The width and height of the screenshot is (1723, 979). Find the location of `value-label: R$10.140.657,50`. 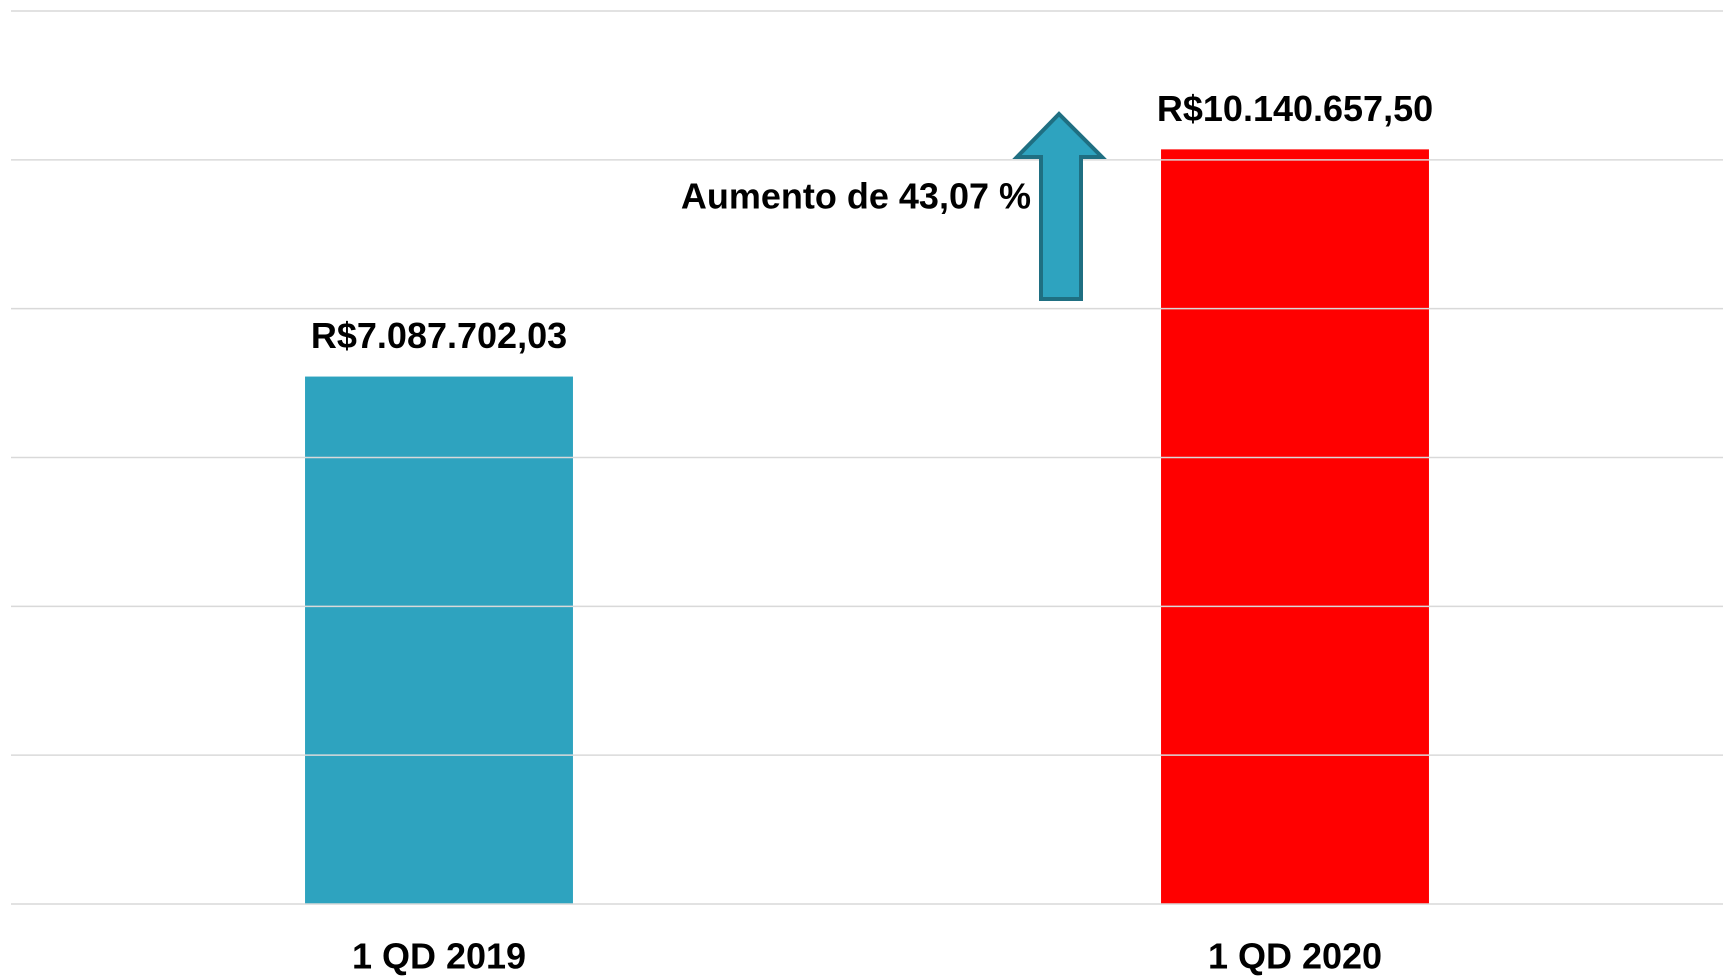

value-label: R$10.140.657,50 is located at coordinates (1295, 108).